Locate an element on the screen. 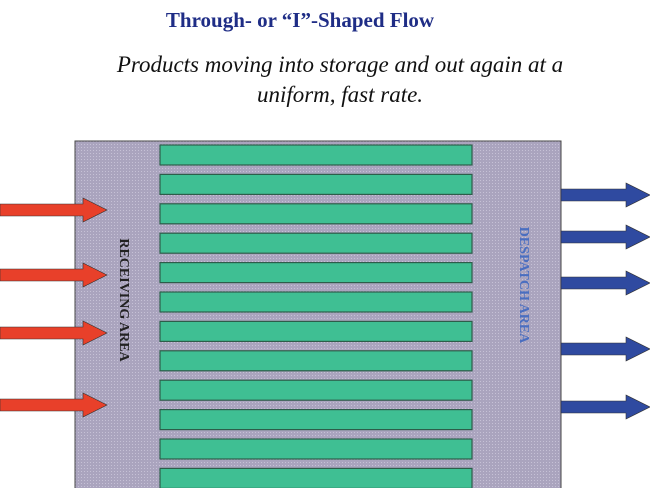 This screenshot has width=650, height=488. slide-title: Through- or “I”-Shaped Flow is located at coordinates (300, 20).